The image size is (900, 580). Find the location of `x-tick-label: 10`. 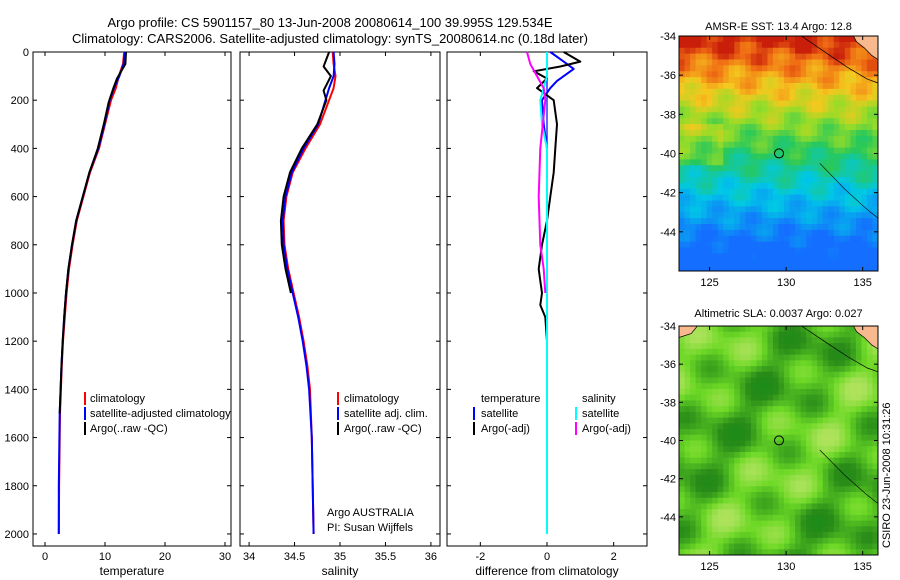

x-tick-label: 10 is located at coordinates (105, 557).